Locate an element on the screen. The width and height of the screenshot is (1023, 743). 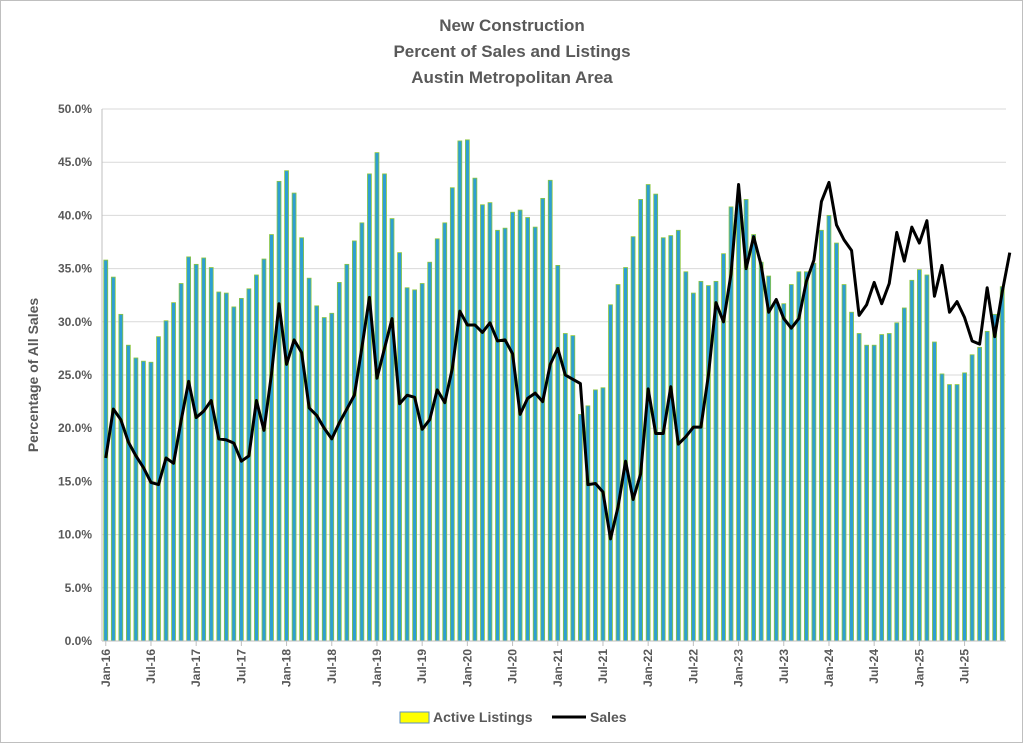
x-tick-label: Jul-20 is located at coordinates (513, 666).